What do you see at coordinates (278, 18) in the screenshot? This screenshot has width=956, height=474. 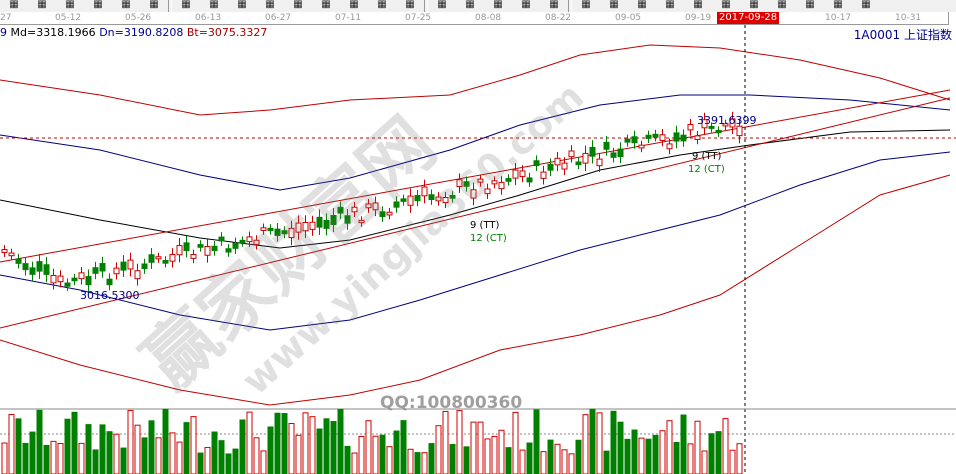 I see `date-tick: 06-27` at bounding box center [278, 18].